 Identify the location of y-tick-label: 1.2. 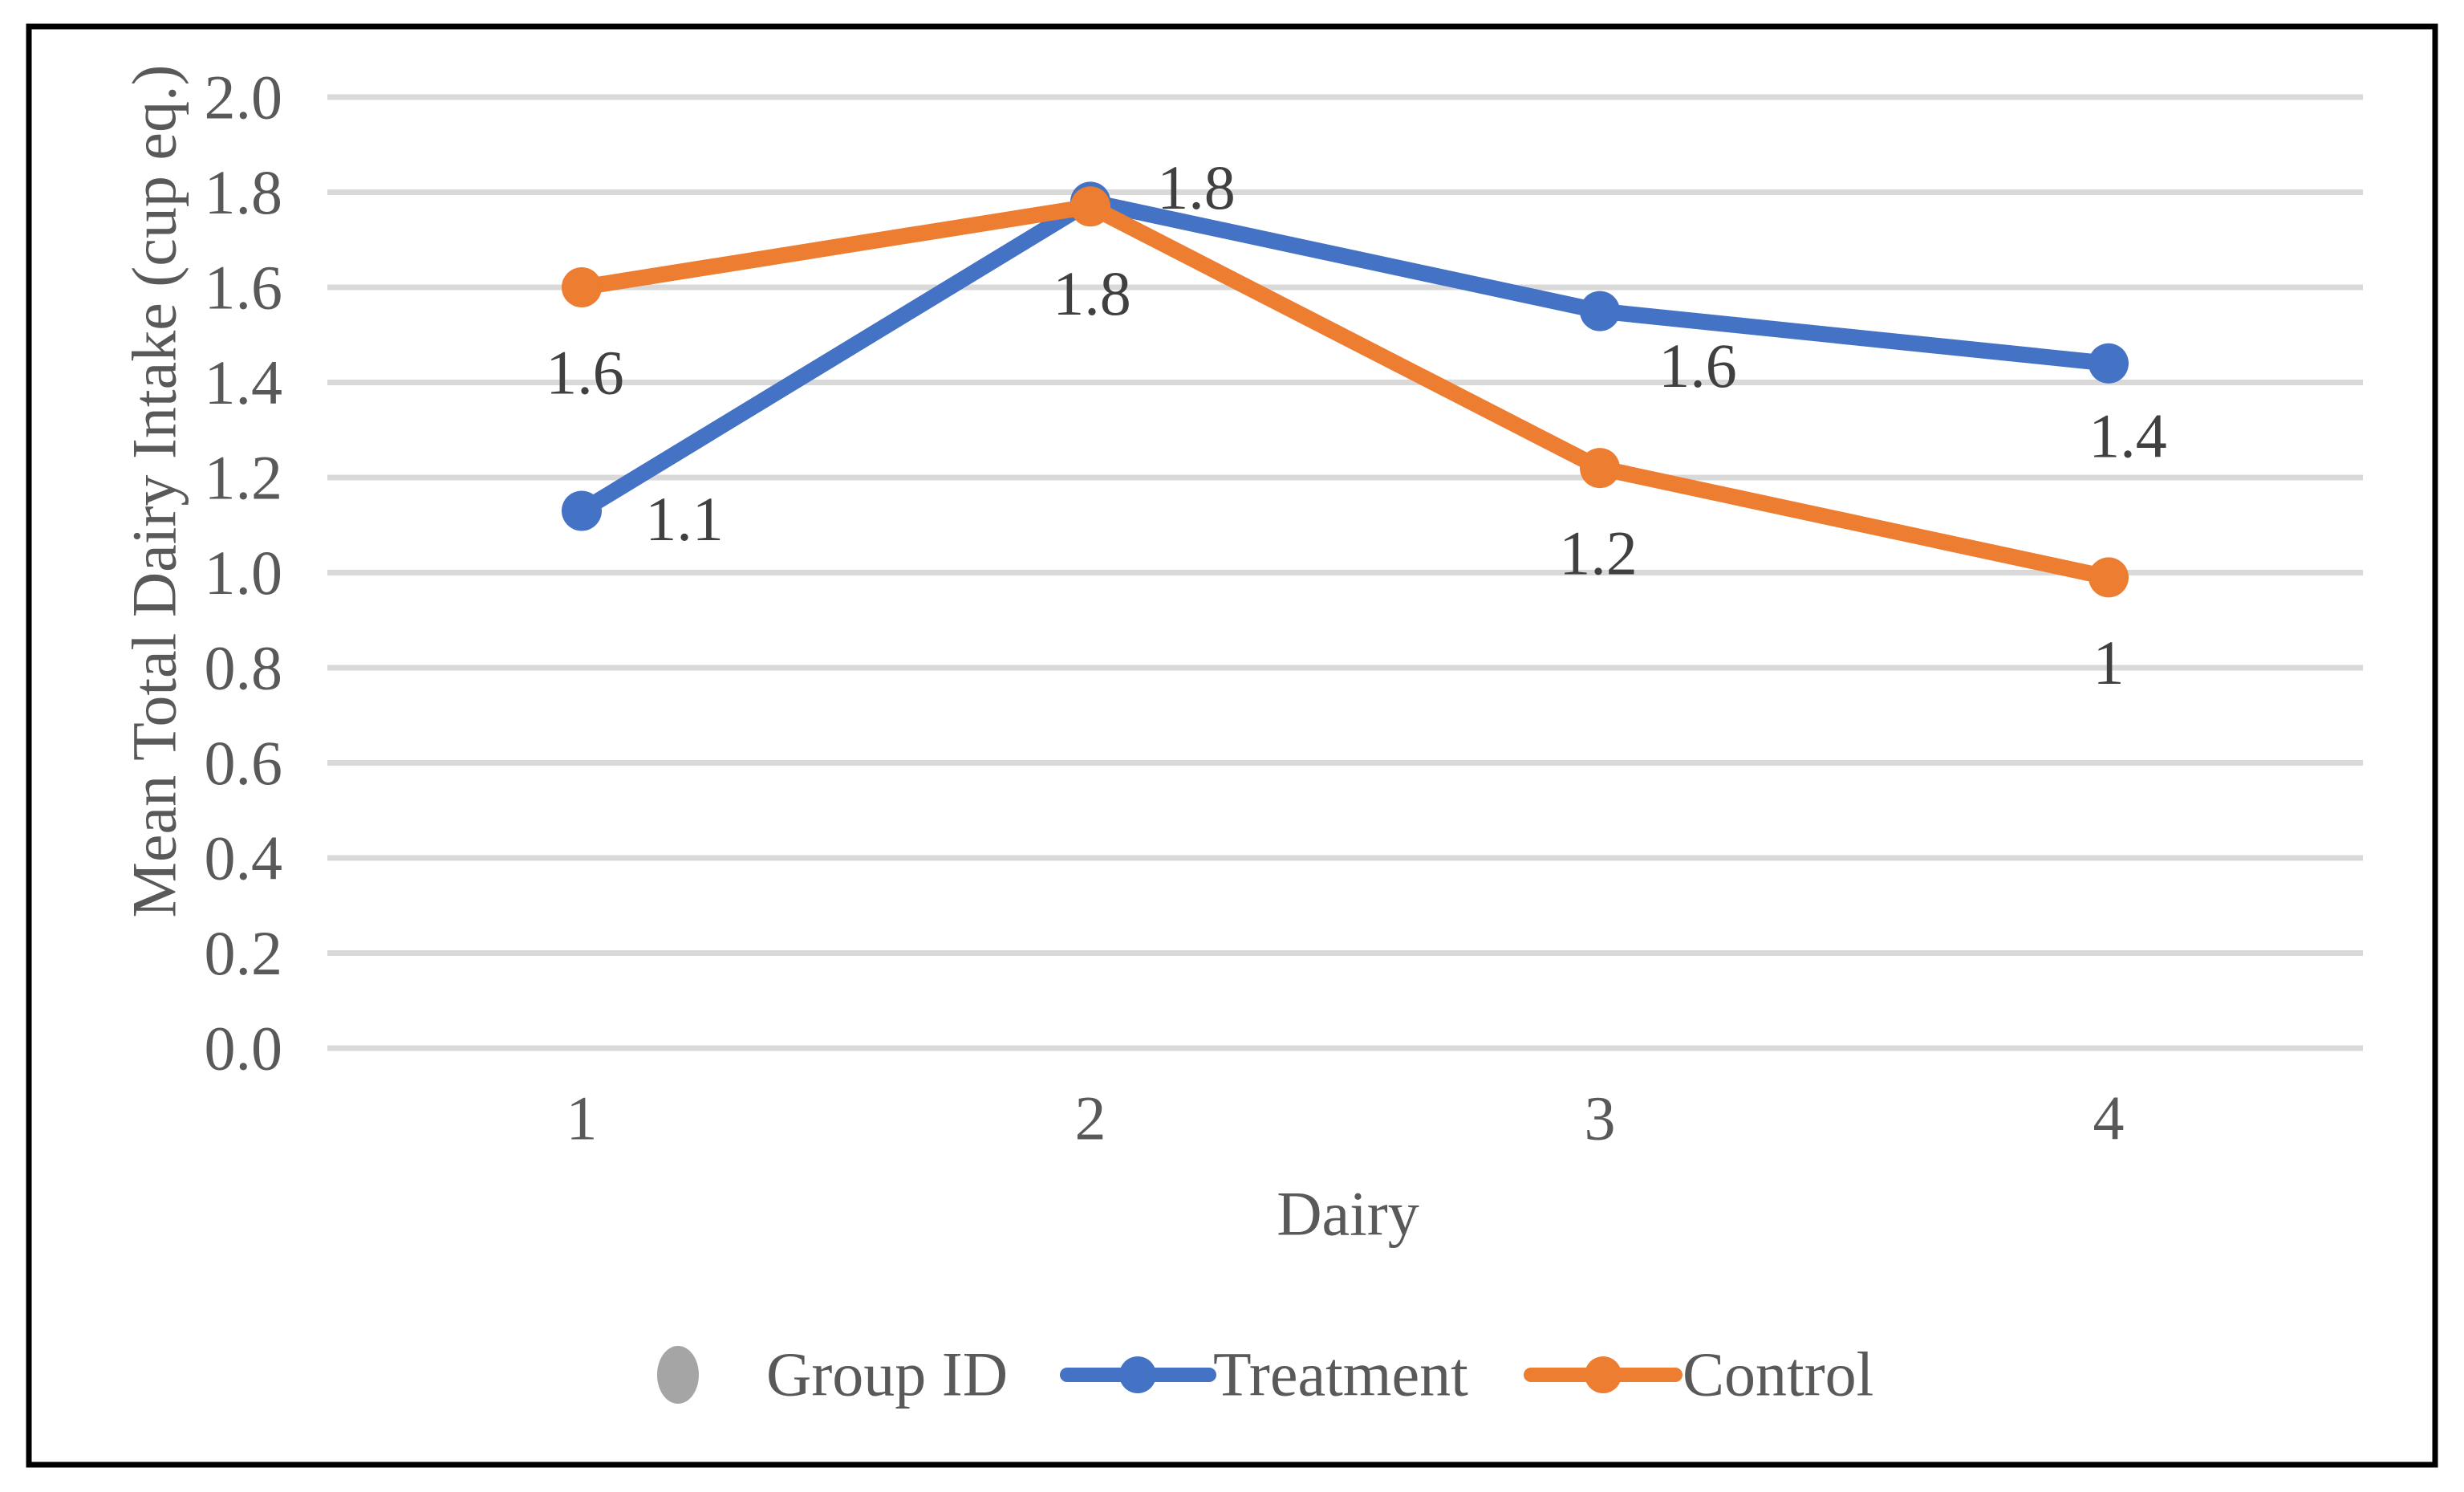
(244, 478).